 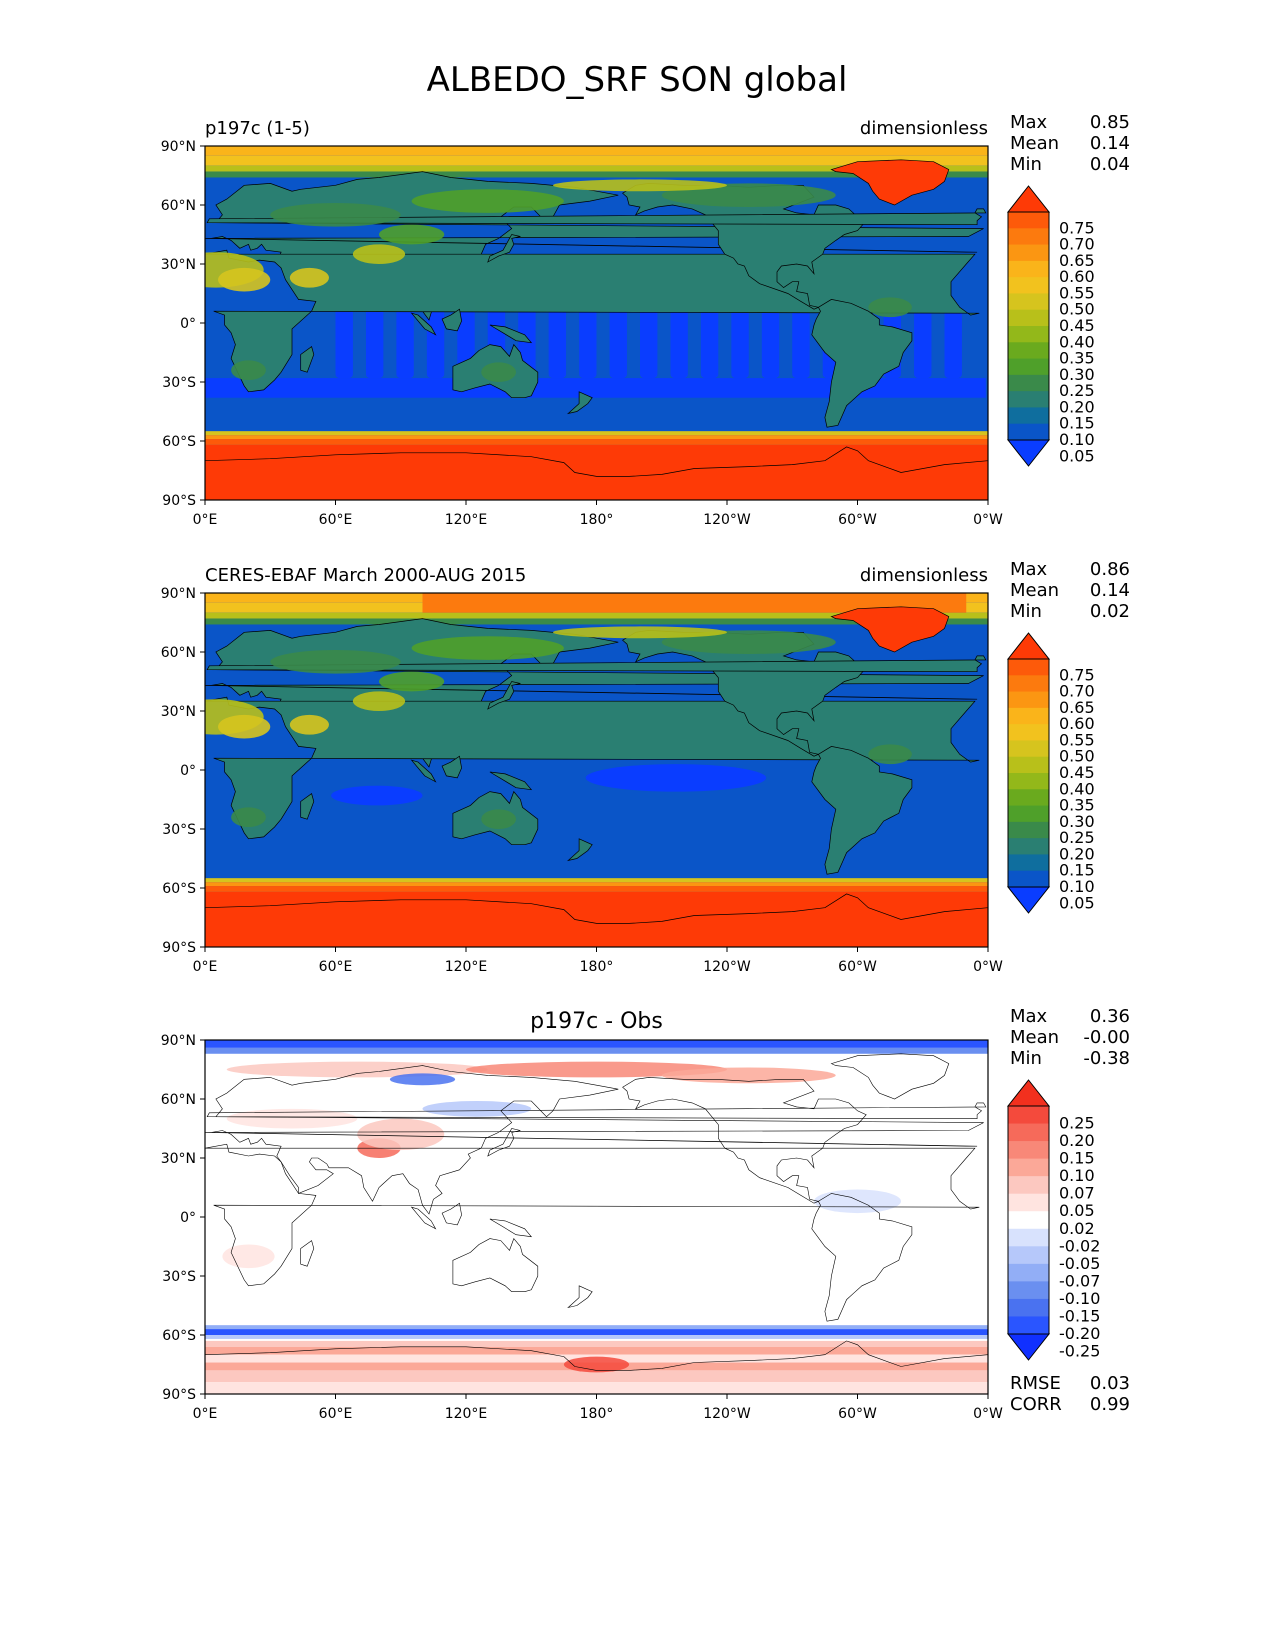 What do you see at coordinates (1077, 325) in the screenshot?
I see `colorbar-label: 0.45` at bounding box center [1077, 325].